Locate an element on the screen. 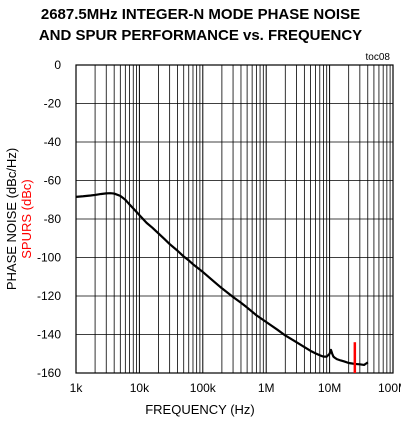 The image size is (401, 423). figure-tag: toc08 is located at coordinates (378, 57).